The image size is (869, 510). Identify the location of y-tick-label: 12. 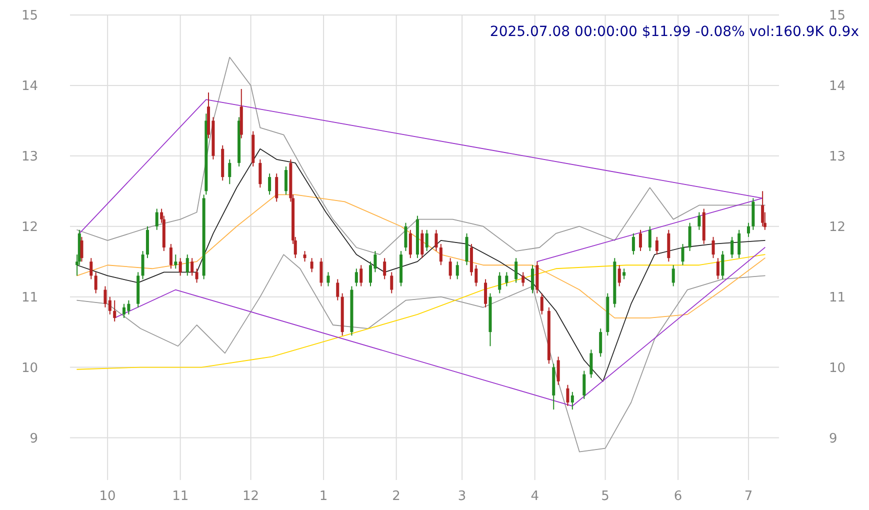
(29, 227).